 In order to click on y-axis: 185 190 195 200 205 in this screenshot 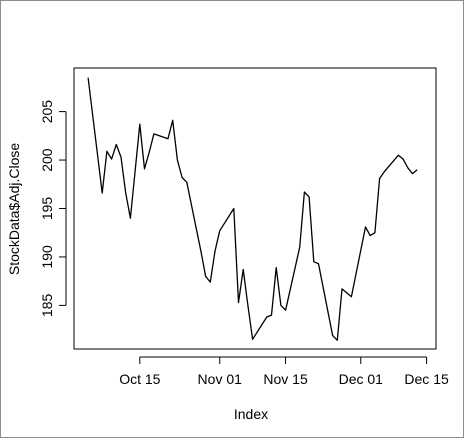, I will do `click(53, 209)`.